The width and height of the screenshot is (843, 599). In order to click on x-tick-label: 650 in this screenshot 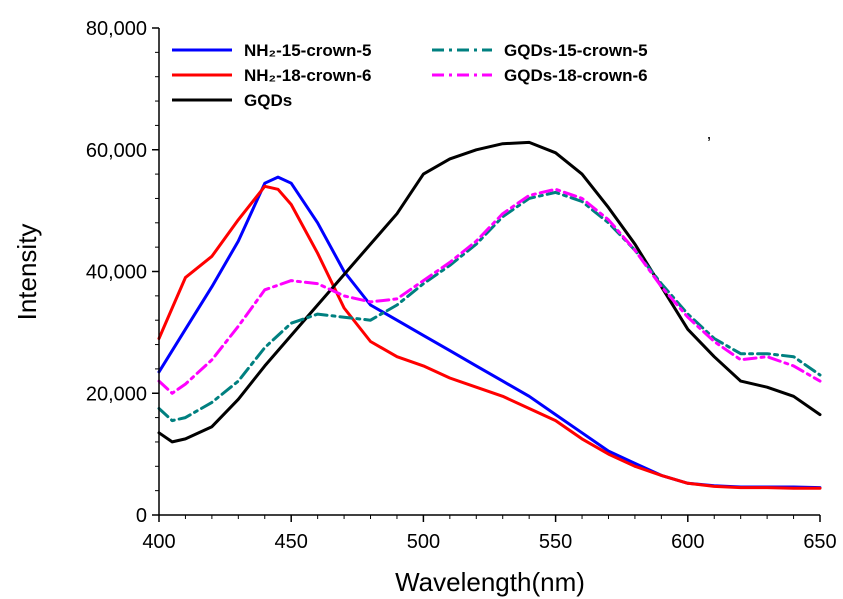, I will do `click(819, 542)`.